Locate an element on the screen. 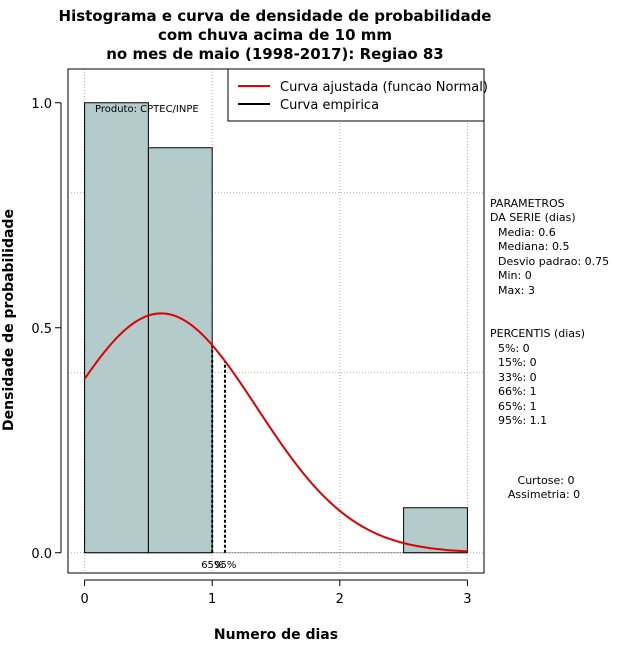  percentil-33: 33%: 0 is located at coordinates (517, 377).